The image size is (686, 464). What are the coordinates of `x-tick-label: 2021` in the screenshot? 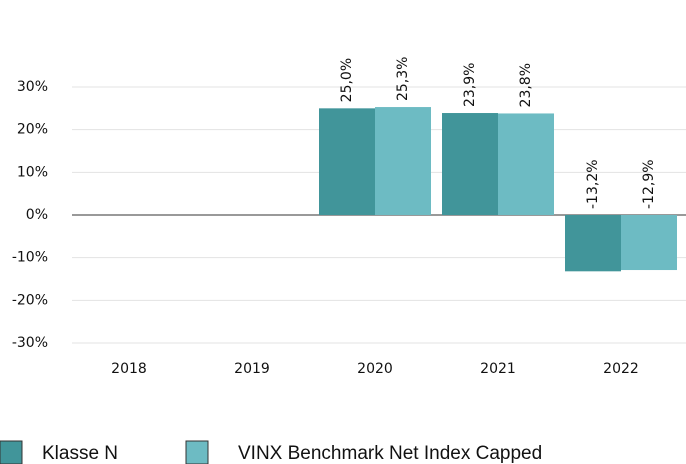 It's located at (498, 369).